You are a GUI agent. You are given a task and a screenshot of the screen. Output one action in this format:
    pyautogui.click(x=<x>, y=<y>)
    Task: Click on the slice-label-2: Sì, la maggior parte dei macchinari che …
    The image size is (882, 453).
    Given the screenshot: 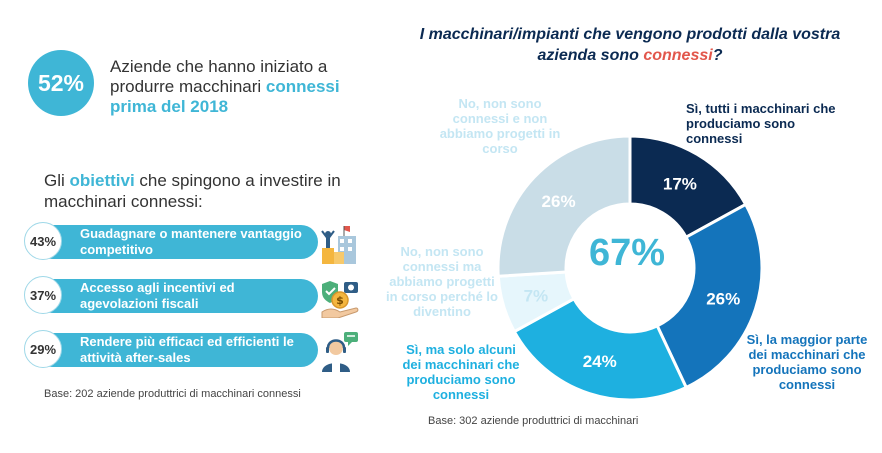 What is the action you would take?
    pyautogui.click(x=807, y=362)
    